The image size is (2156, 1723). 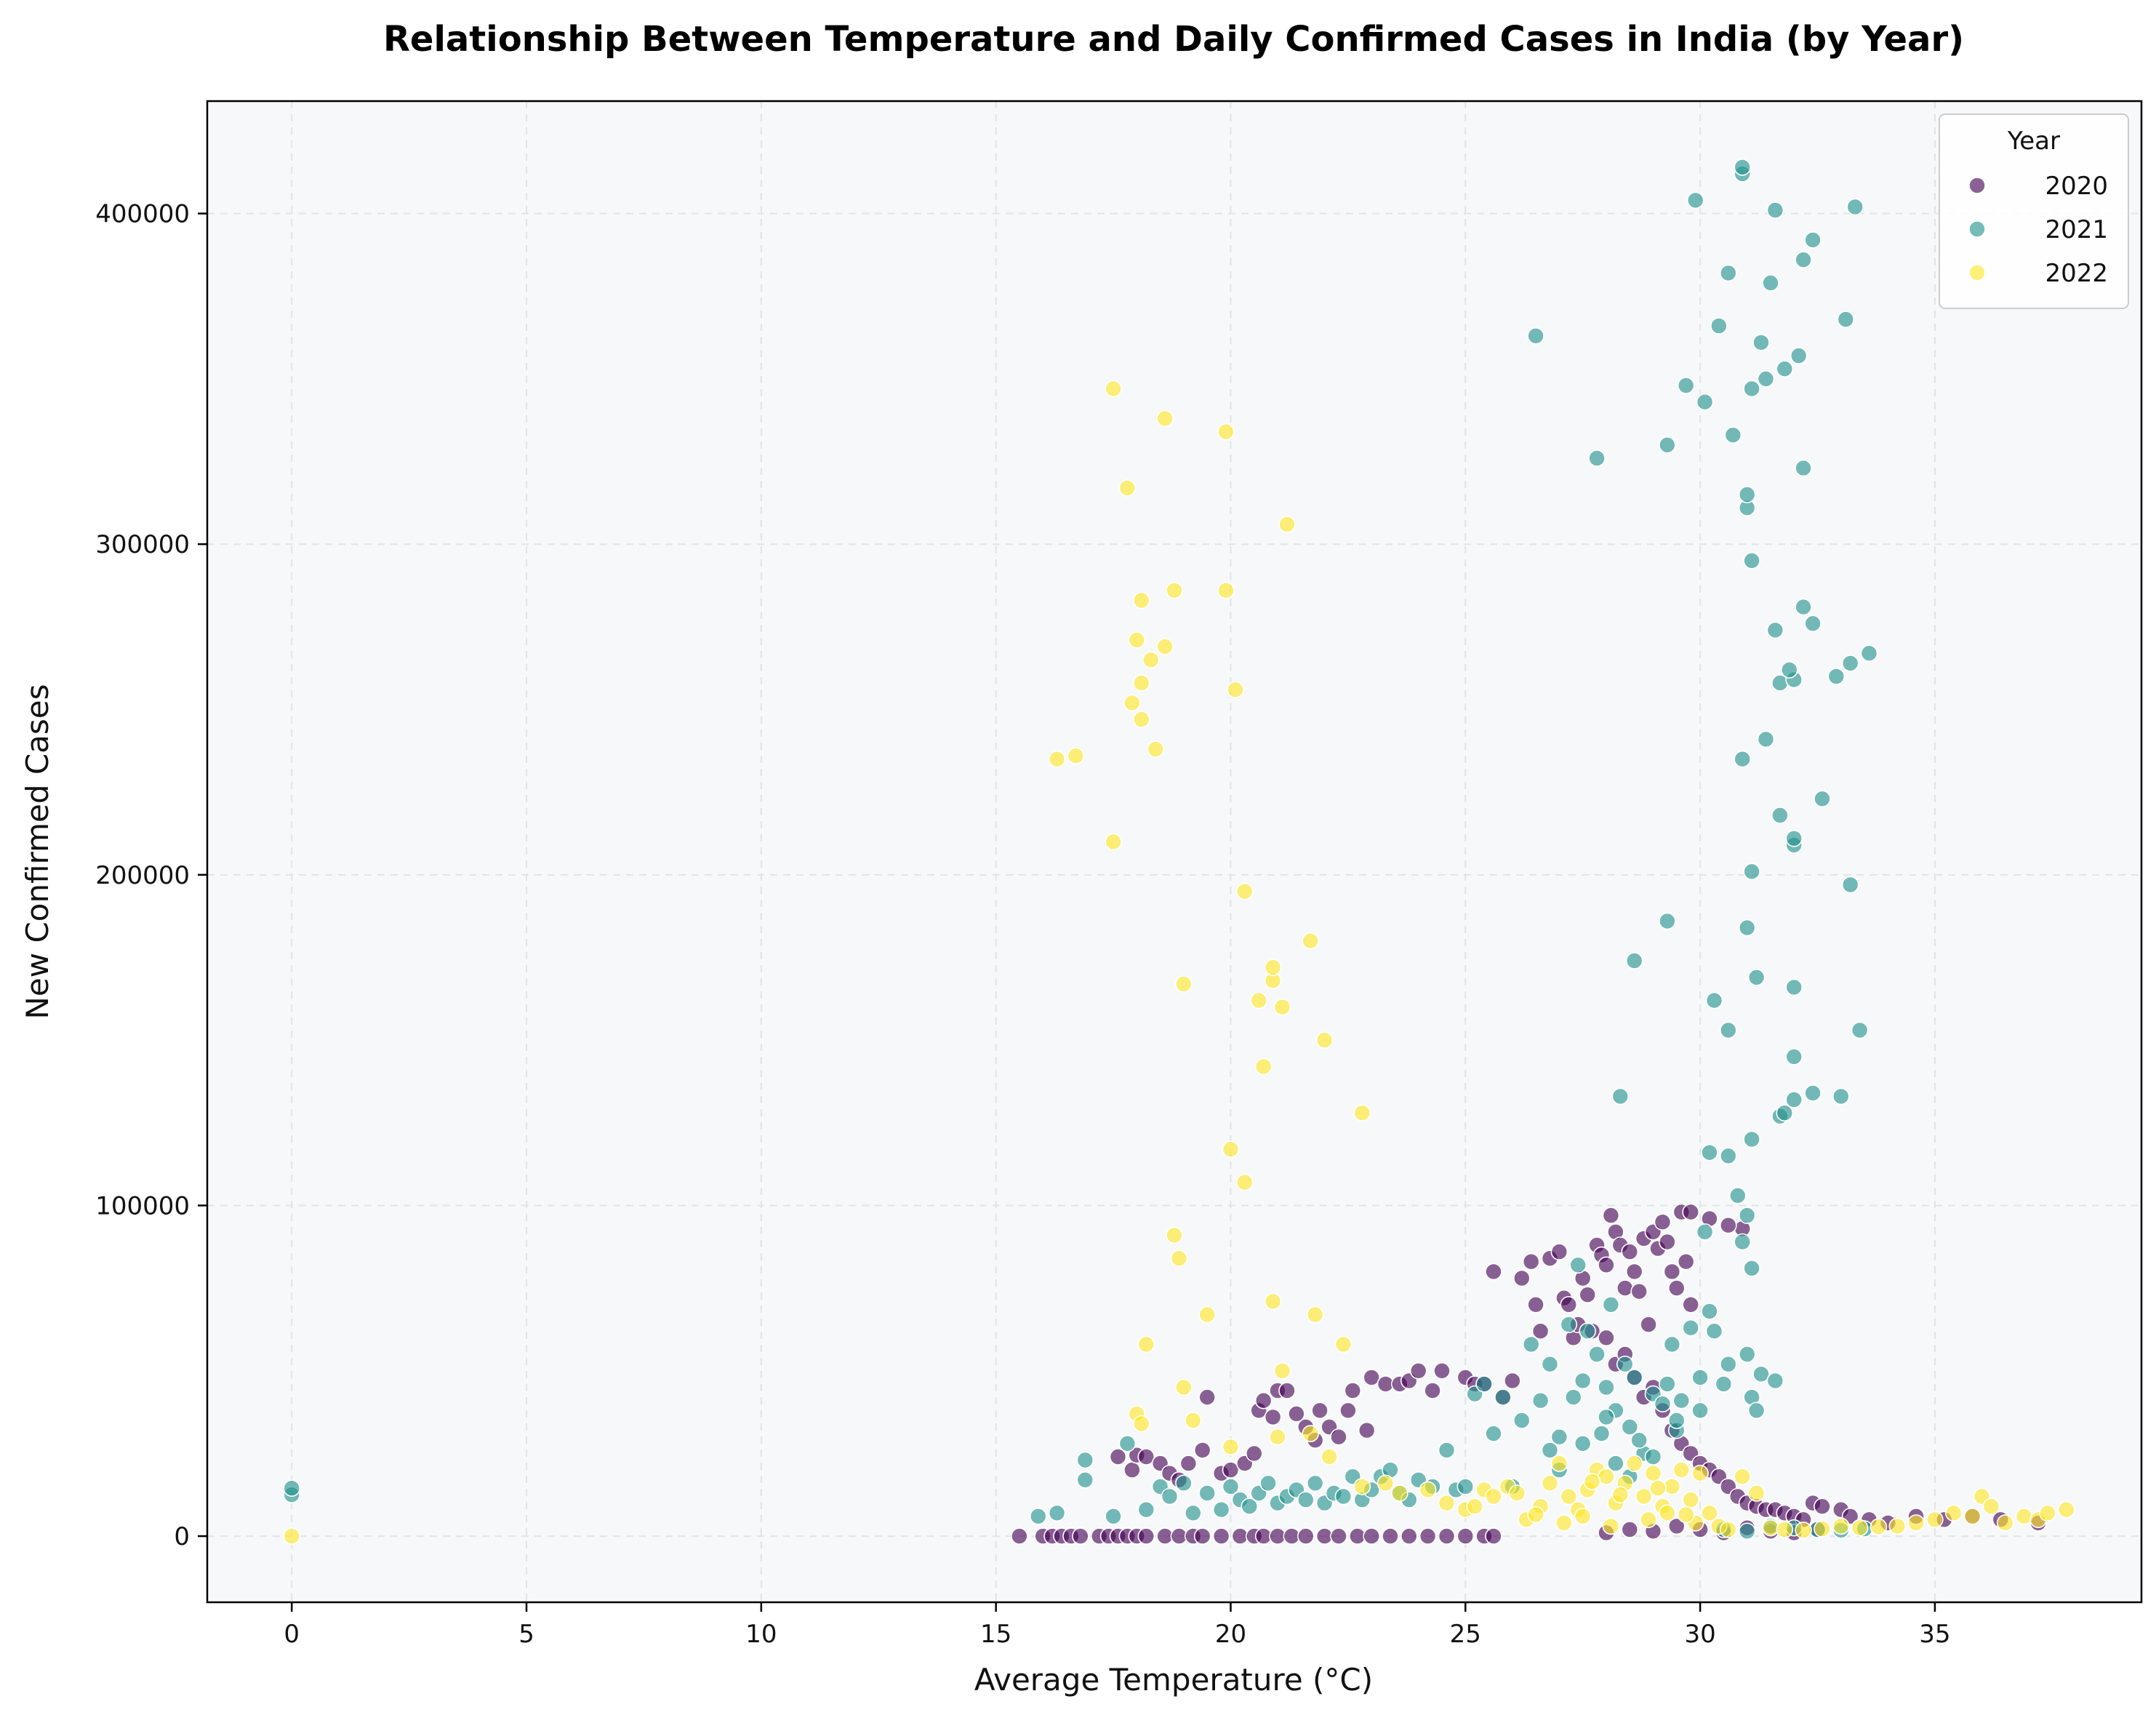 I want to click on y-axis-label: New Confirmed Cases, so click(x=37, y=851).